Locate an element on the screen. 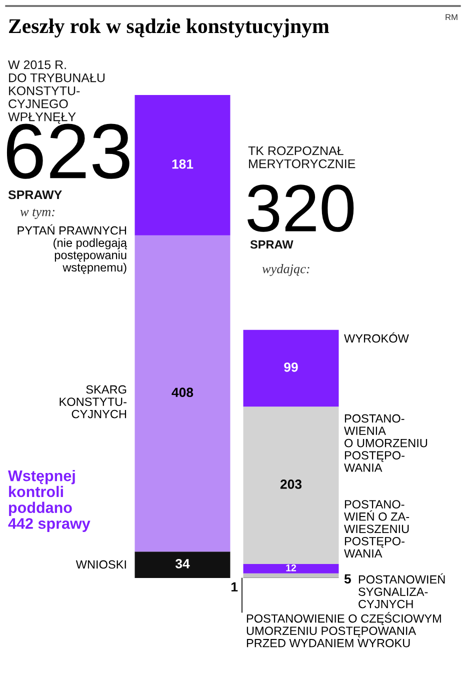  total-label: 320 is located at coordinates (301, 208).